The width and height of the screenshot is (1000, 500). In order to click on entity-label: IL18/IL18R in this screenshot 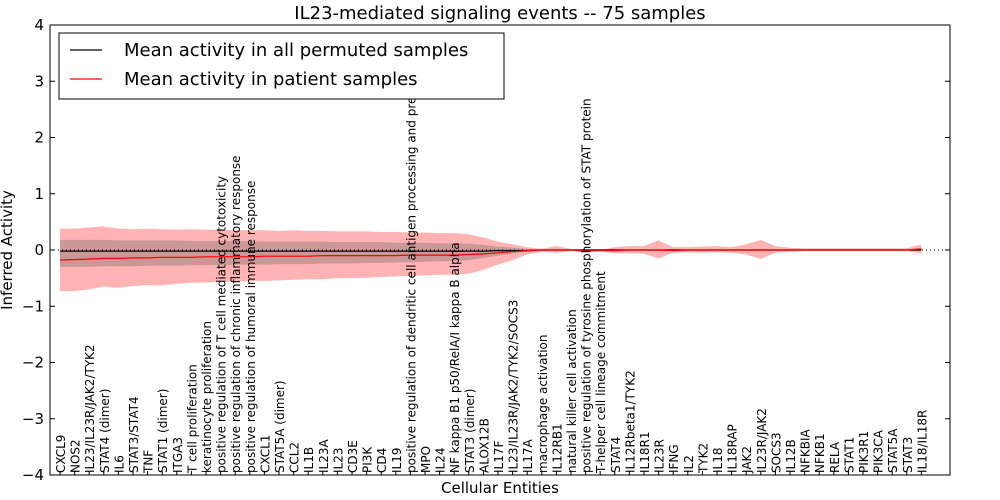, I will do `click(922, 441)`.